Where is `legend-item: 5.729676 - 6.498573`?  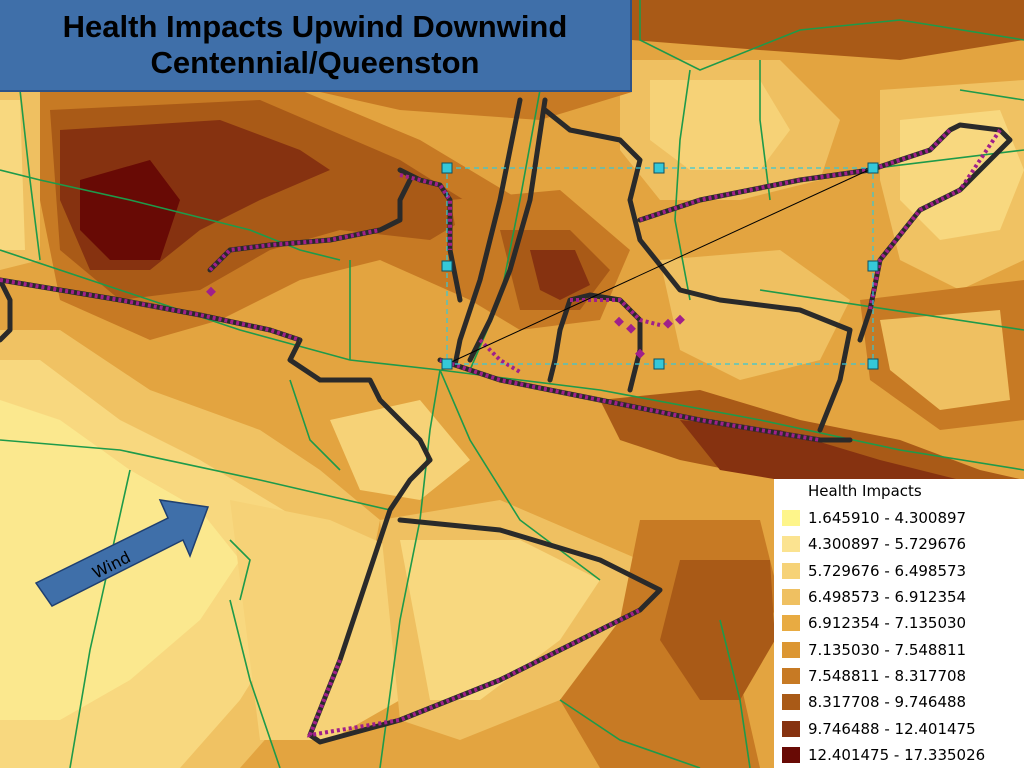 legend-item: 5.729676 - 6.498573 is located at coordinates (903, 571).